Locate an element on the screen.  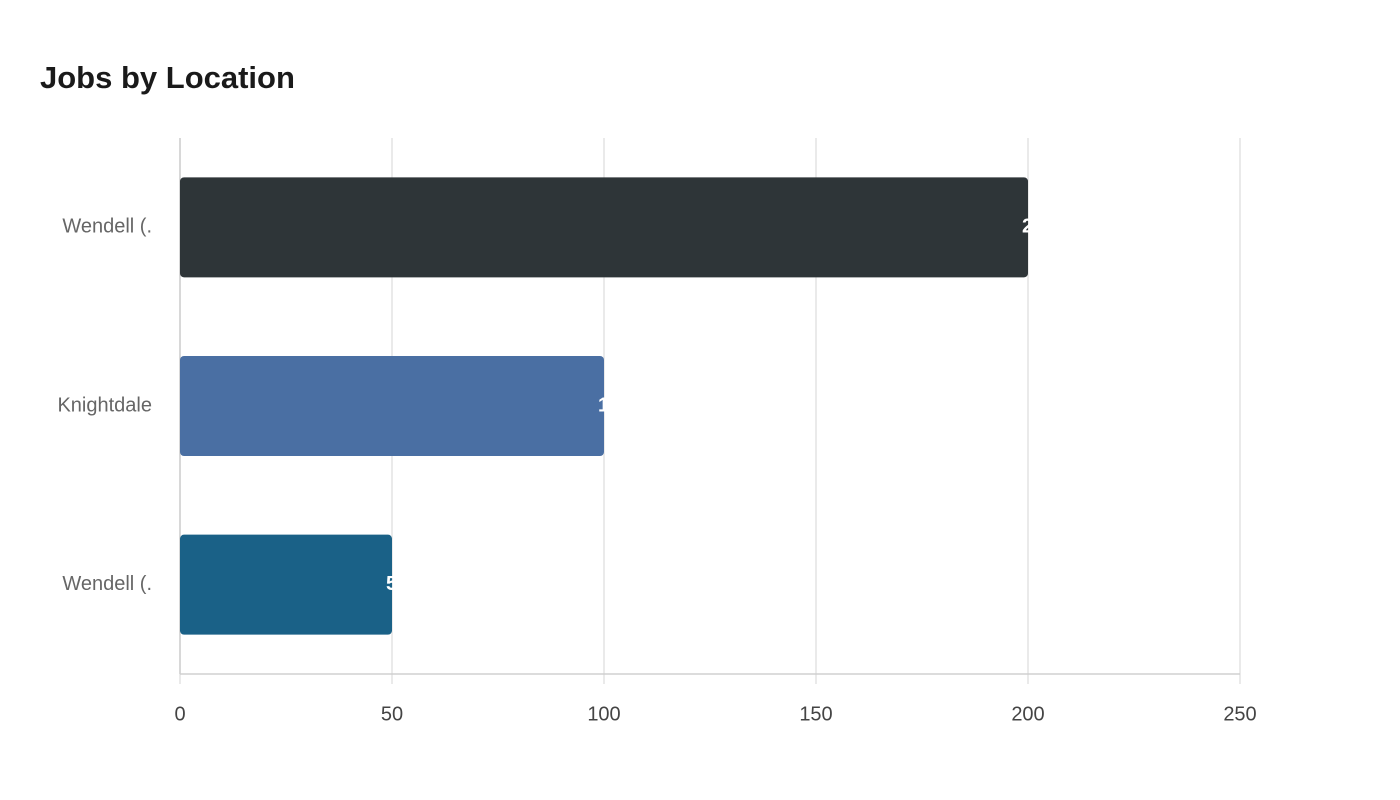
x-tick-label: 100 is located at coordinates (603, 714).